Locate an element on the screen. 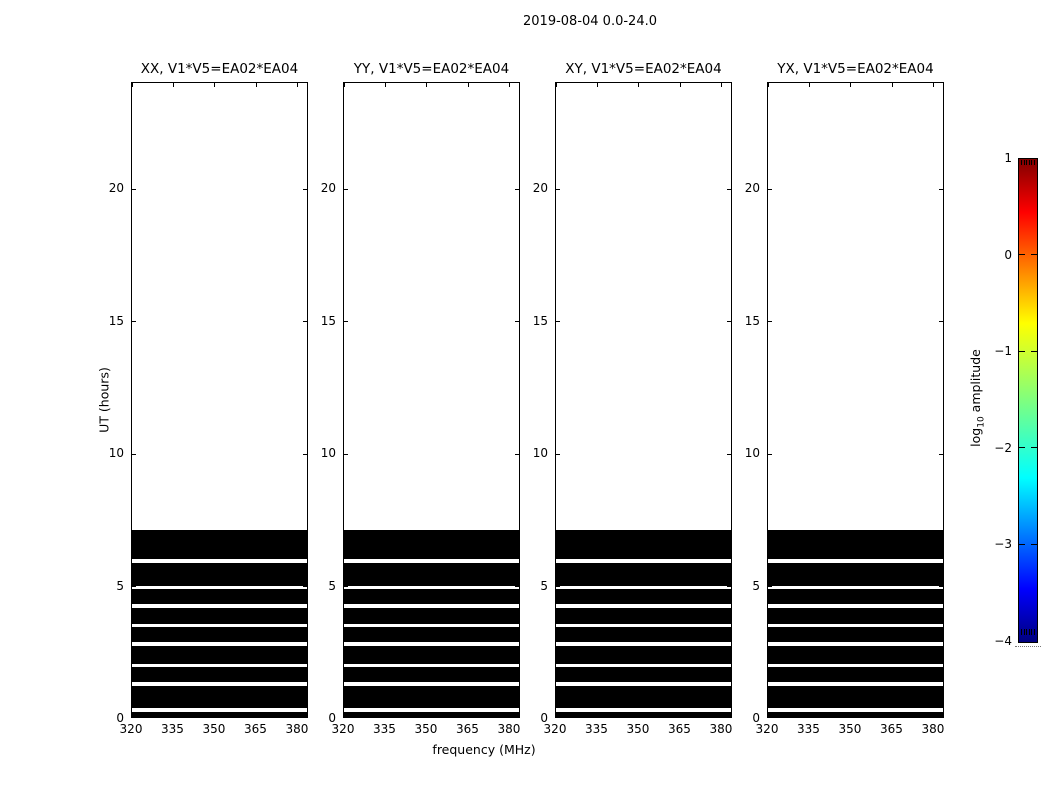  colorbar-label: log10 amplitude is located at coordinates (977, 398).